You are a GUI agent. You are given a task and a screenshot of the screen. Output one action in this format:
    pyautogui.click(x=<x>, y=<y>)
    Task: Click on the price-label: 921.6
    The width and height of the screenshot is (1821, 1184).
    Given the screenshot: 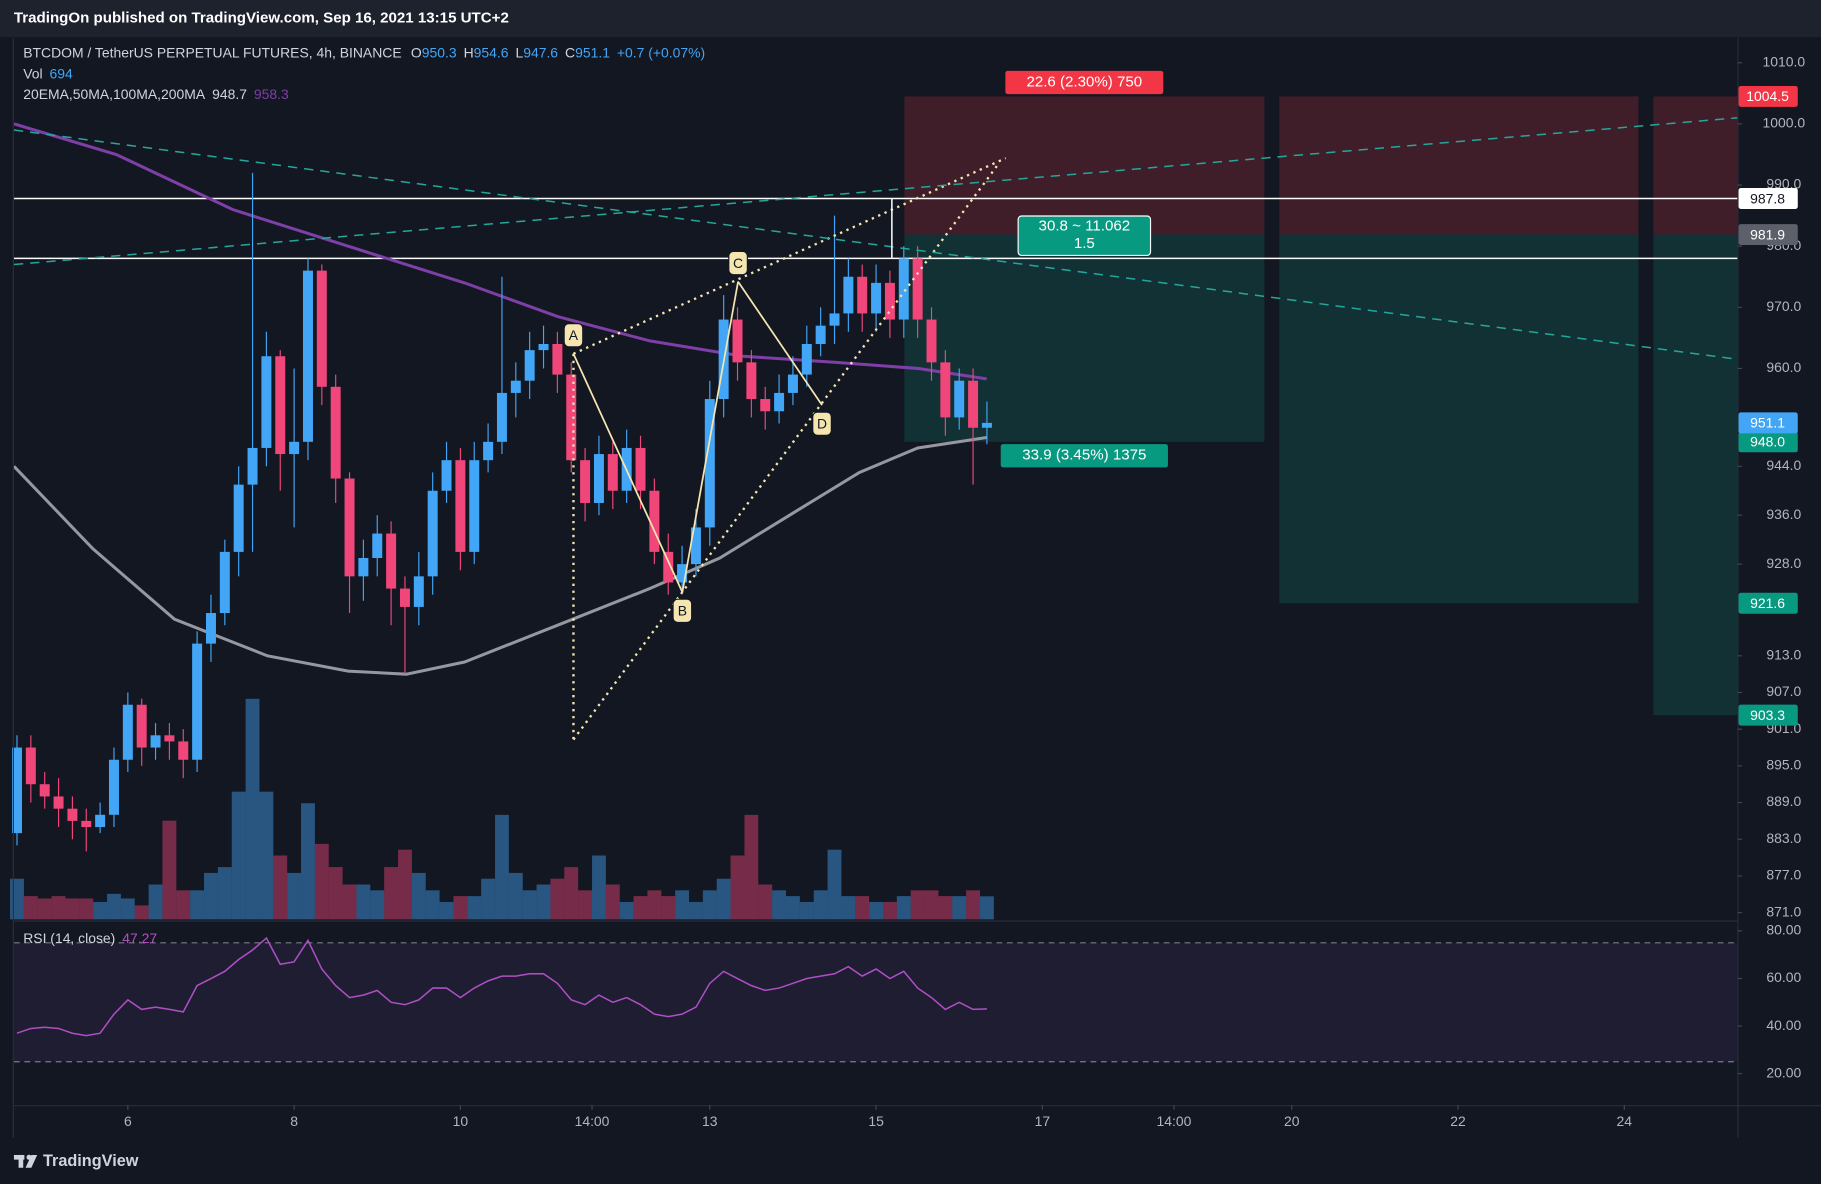 What is the action you would take?
    pyautogui.click(x=1767, y=603)
    